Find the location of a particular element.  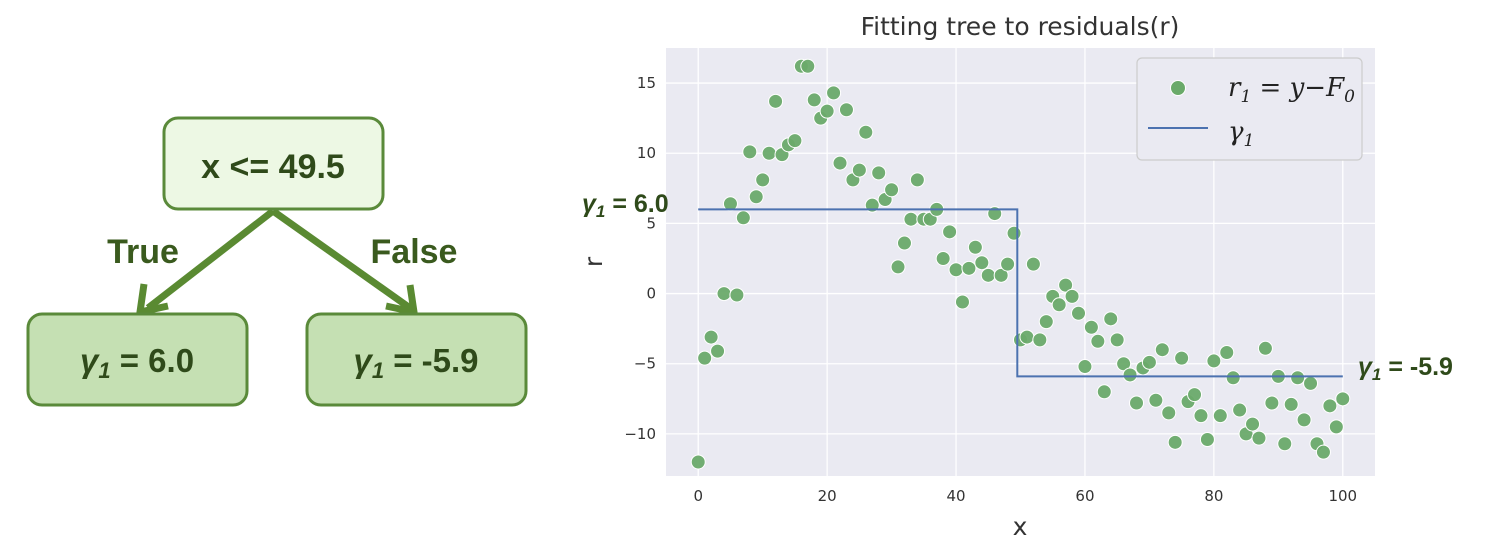

legend-label-gamma: γ1 is located at coordinates (1241, 134).